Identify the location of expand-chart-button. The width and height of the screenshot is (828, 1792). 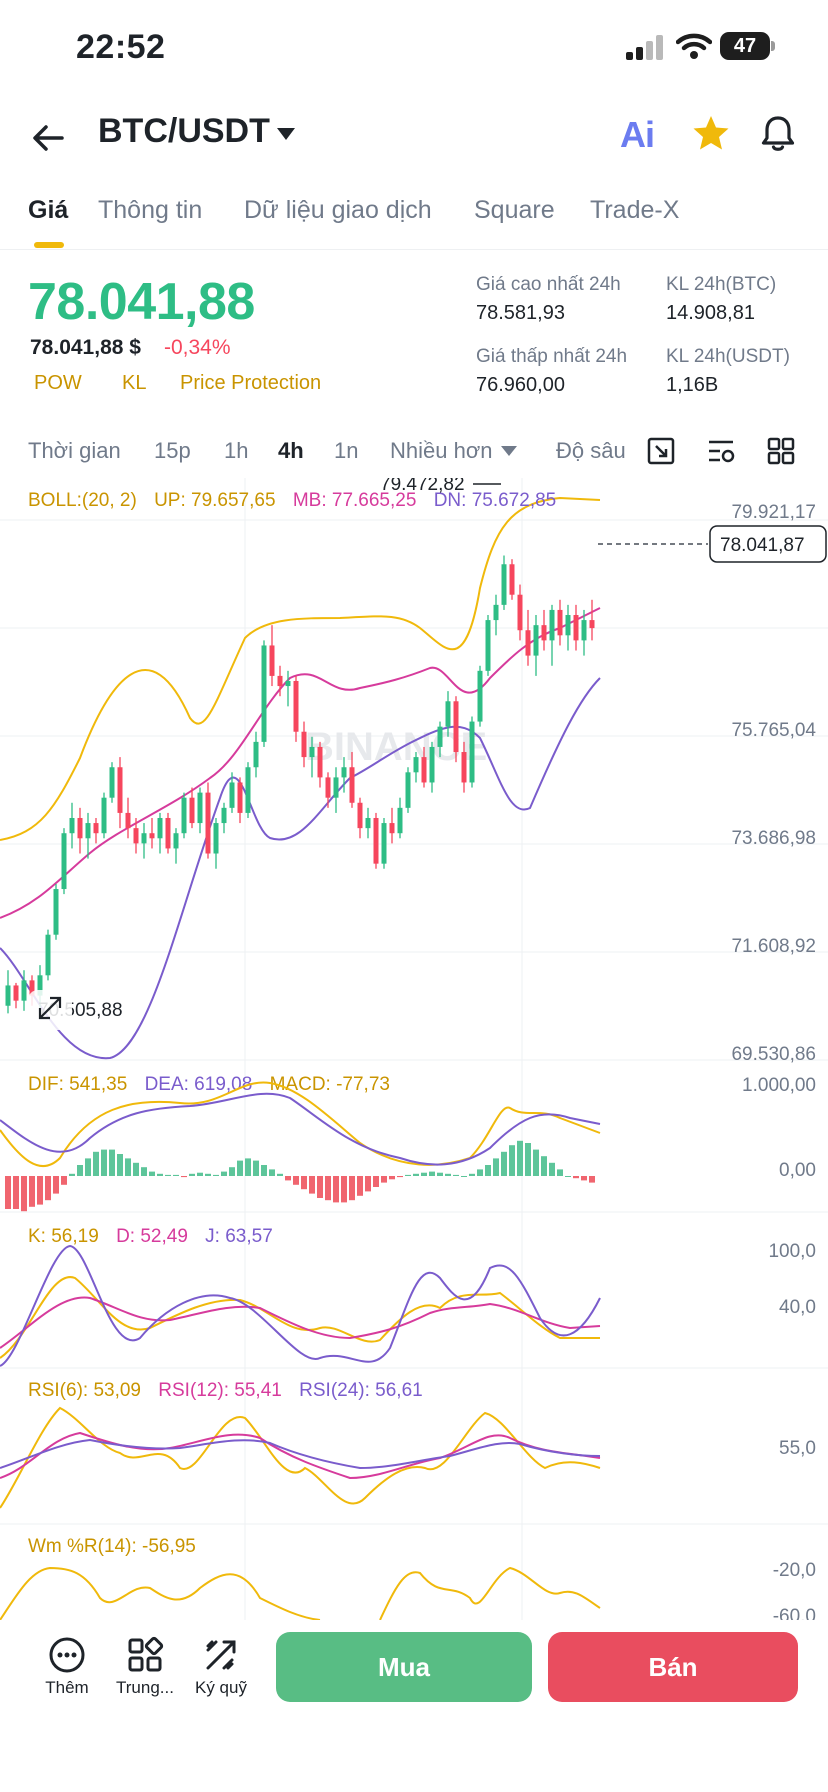
(50, 1010).